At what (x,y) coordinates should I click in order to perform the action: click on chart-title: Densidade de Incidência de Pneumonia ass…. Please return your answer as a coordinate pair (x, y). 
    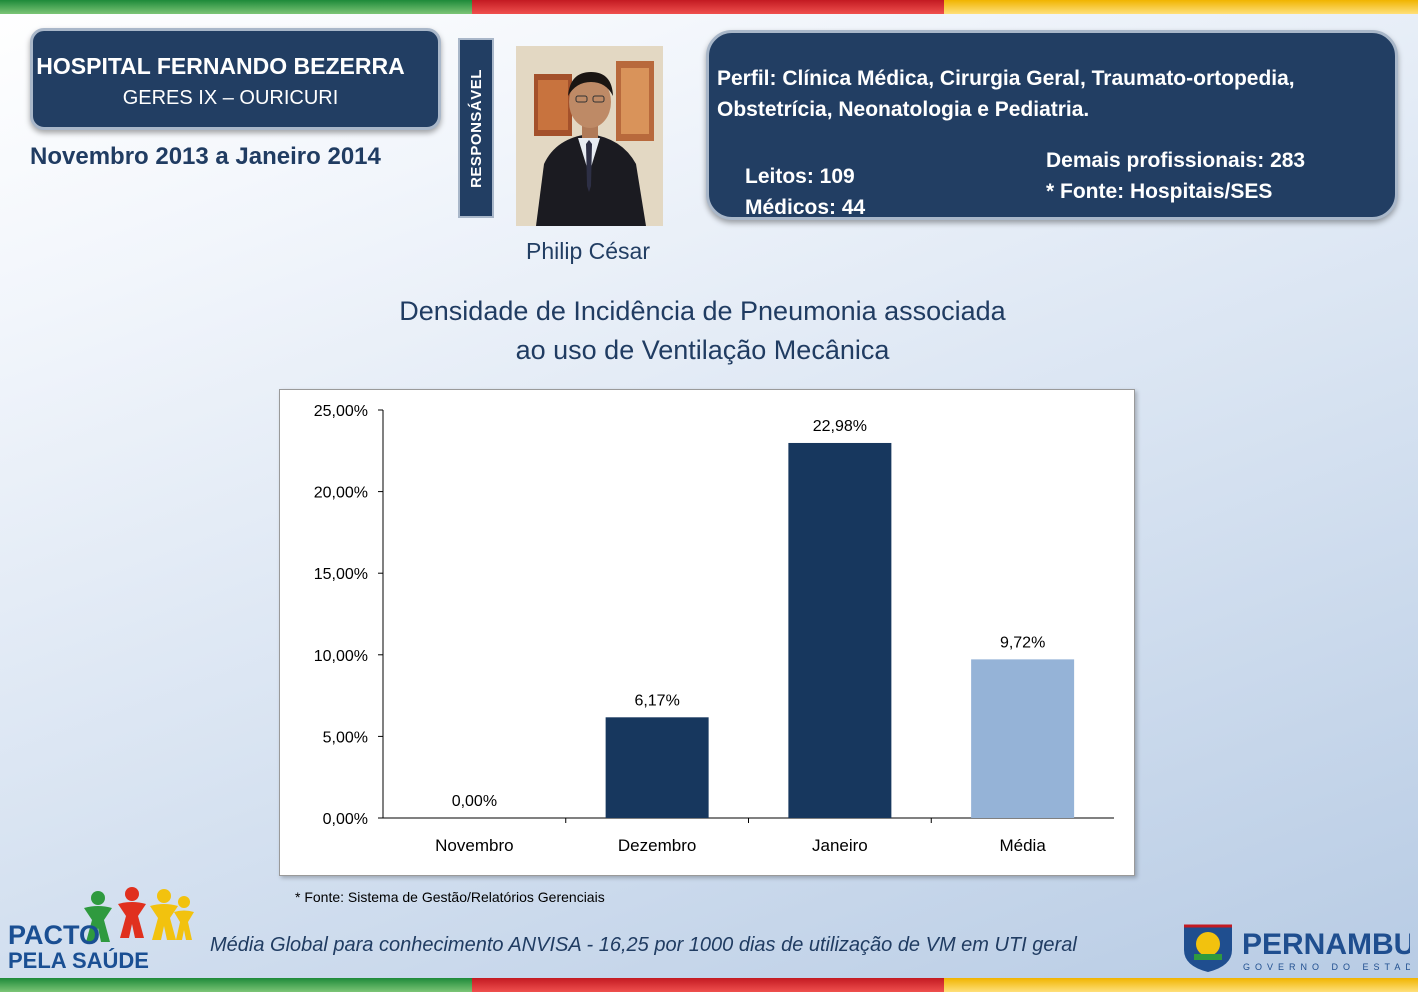
    Looking at the image, I should click on (702, 331).